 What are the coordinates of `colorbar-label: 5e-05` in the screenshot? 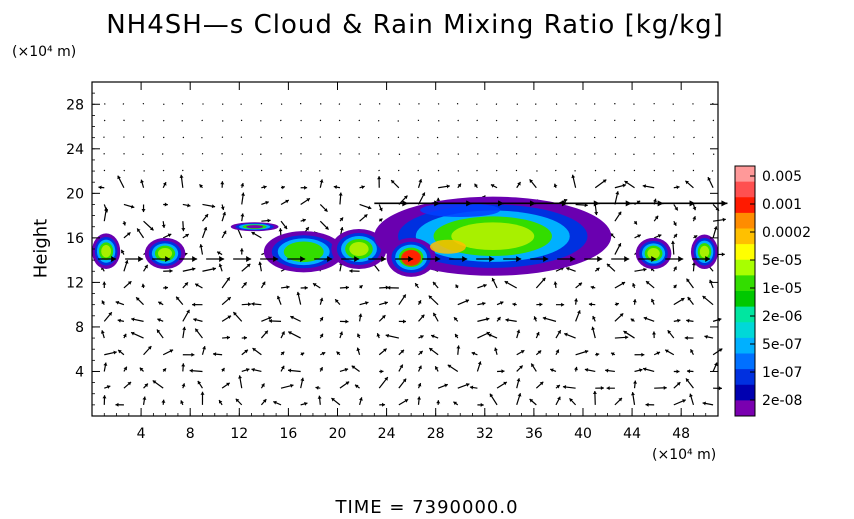 It's located at (782, 261).